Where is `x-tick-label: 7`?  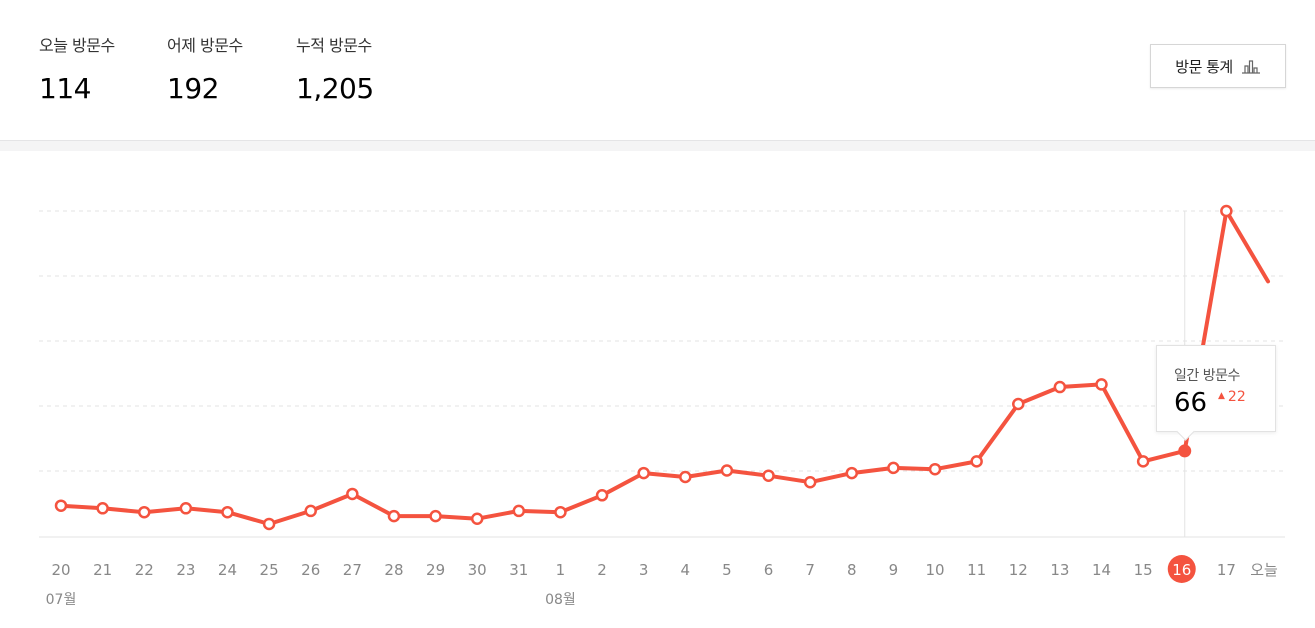
x-tick-label: 7 is located at coordinates (810, 570).